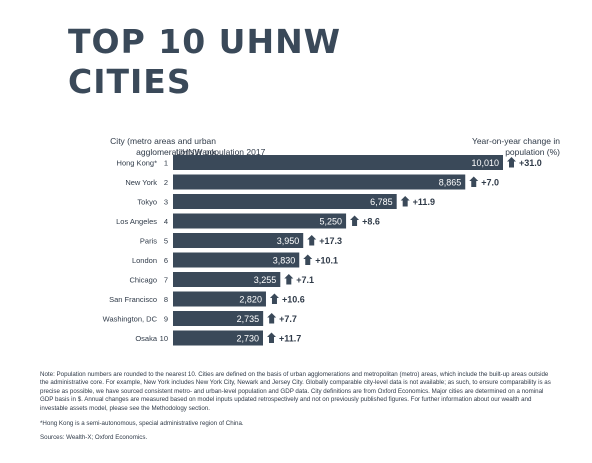 This screenshot has height=463, width=592. What do you see at coordinates (166, 163) in the screenshot?
I see `rank-label: 1` at bounding box center [166, 163].